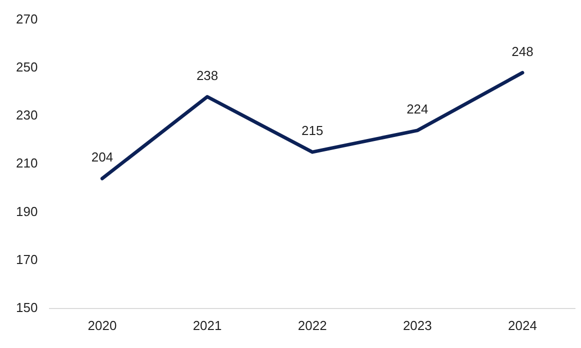  Describe the element at coordinates (417, 109) in the screenshot. I see `data-label: 224` at that location.